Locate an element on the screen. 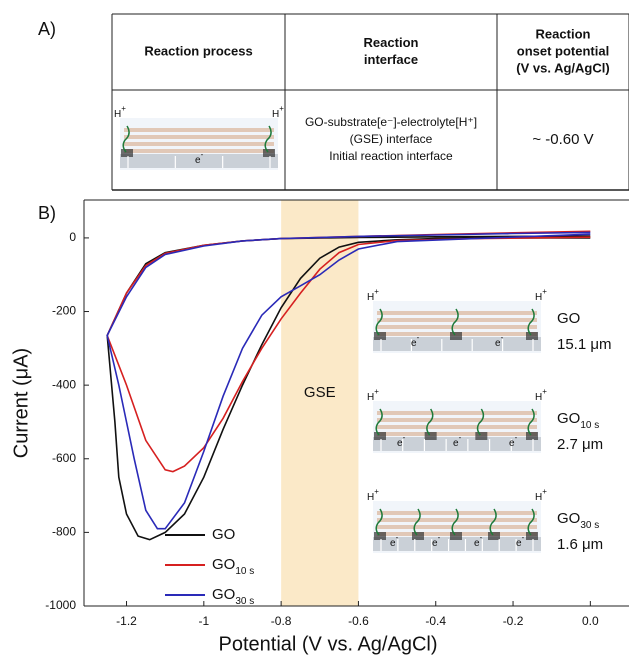  x-tick-label: -0.8 is located at coordinates (281, 621).